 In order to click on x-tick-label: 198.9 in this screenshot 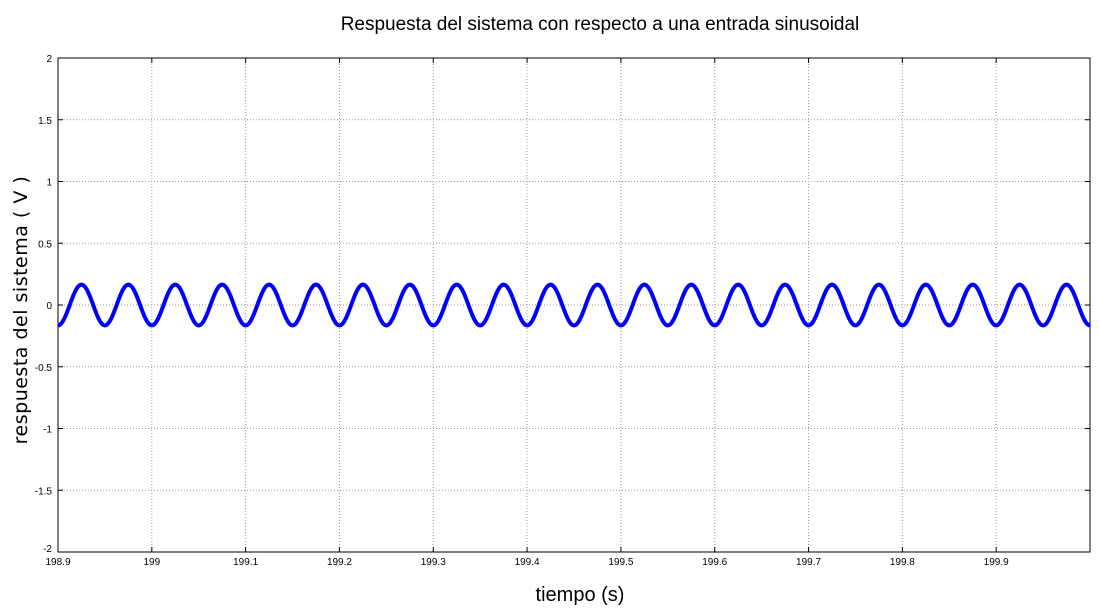, I will do `click(57, 562)`.